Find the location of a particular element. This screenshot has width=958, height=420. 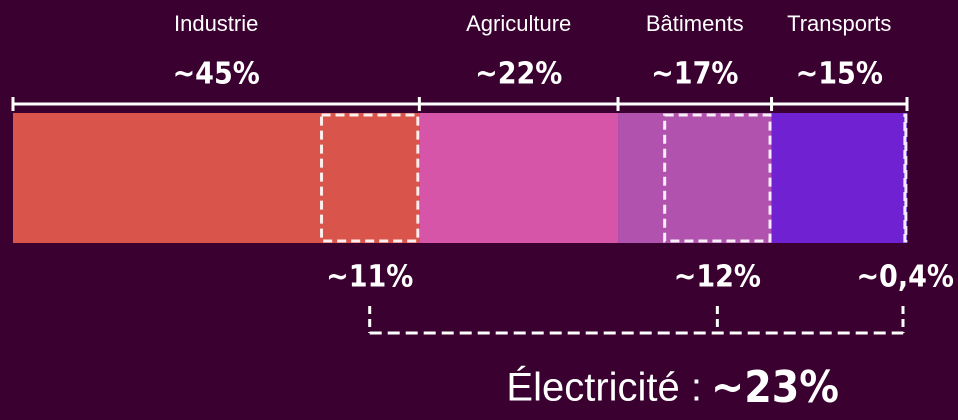

electricity-label: Électricité : is located at coordinates (604, 387).